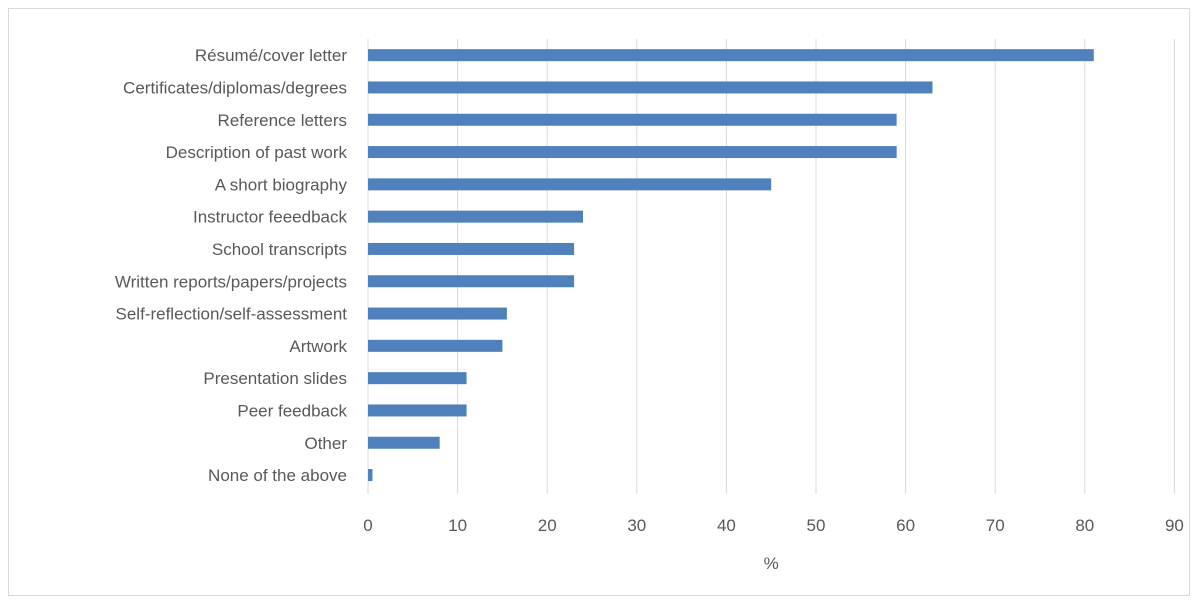 This screenshot has width=1199, height=604. What do you see at coordinates (282, 120) in the screenshot?
I see `category-label: Reference letters` at bounding box center [282, 120].